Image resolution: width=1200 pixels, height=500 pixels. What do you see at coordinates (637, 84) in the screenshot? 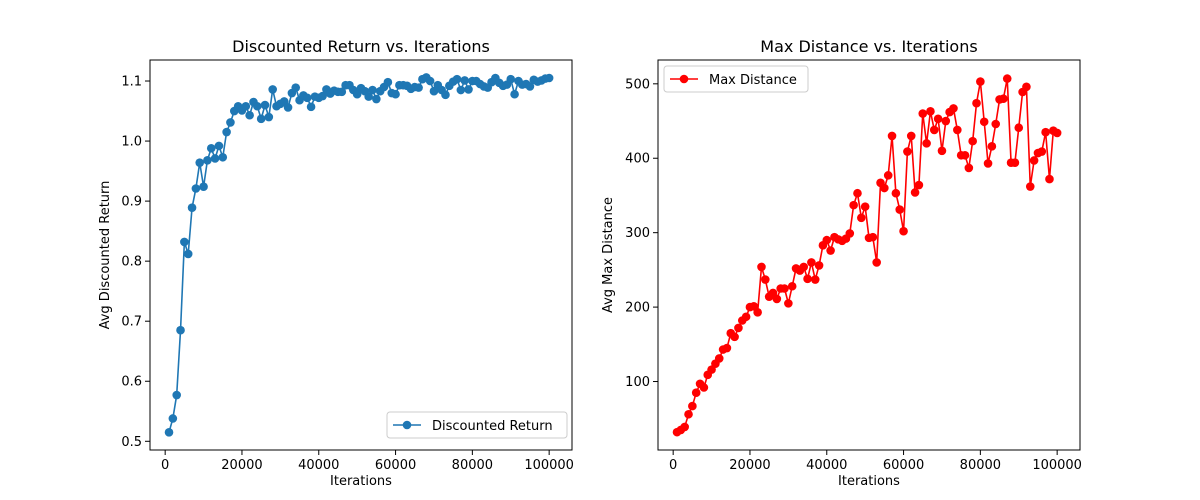
I see `y-tick-label: 500` at bounding box center [637, 84].